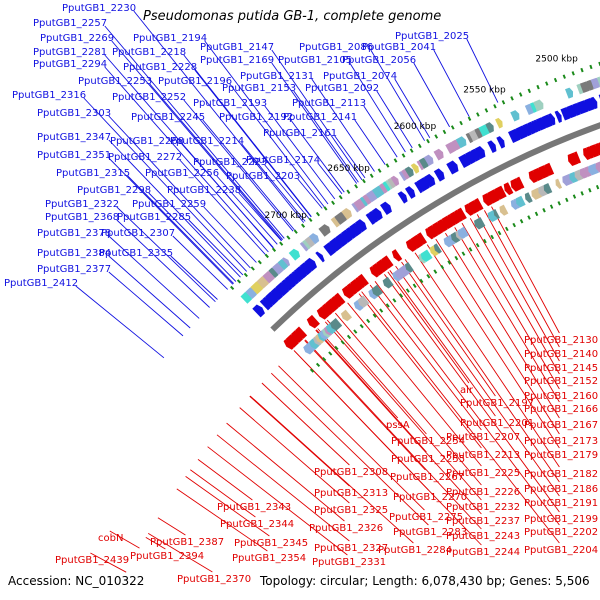  Describe the element at coordinates (561, 381) in the screenshot. I see `reverse-gene-label: PputGB1_2152` at that location.